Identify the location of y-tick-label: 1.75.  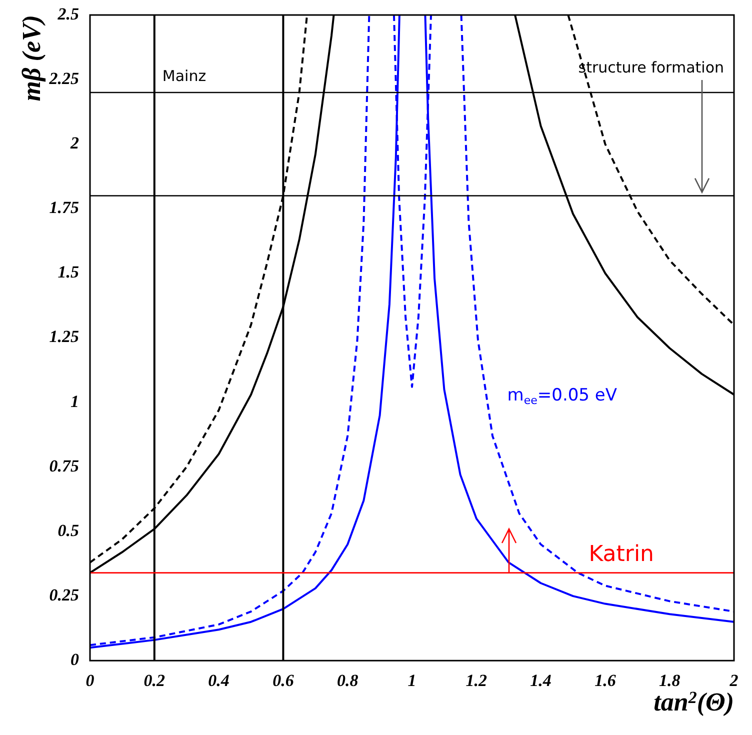
(64, 208).